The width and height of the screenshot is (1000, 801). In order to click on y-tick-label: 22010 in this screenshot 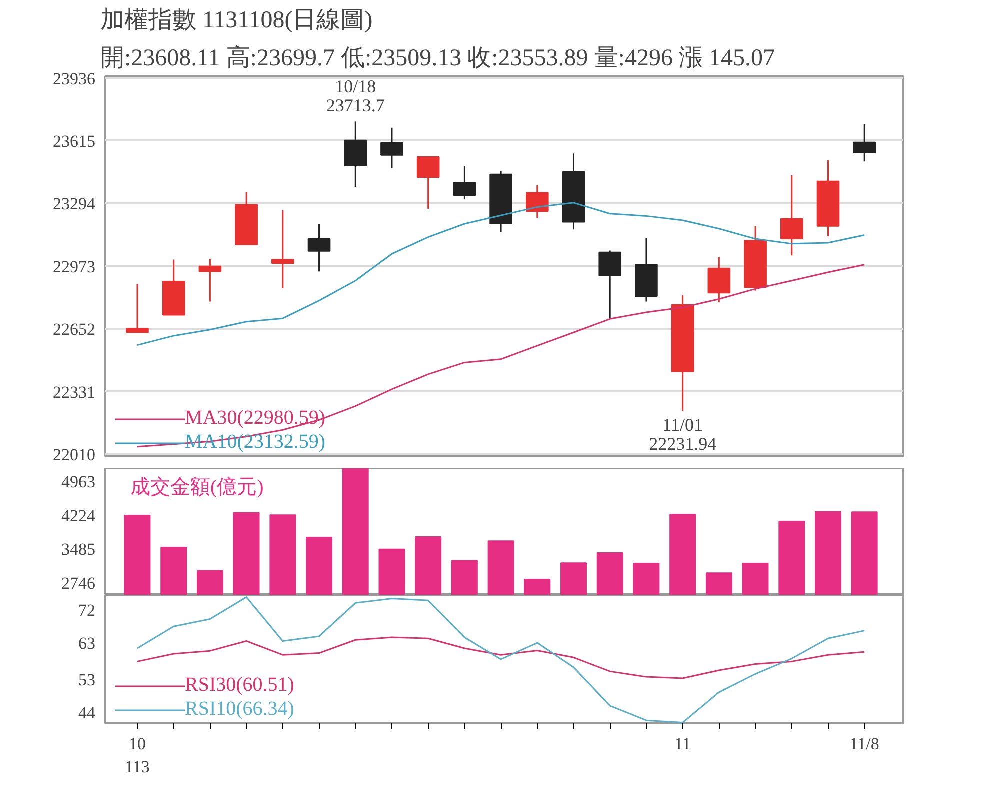, I will do `click(74, 455)`.